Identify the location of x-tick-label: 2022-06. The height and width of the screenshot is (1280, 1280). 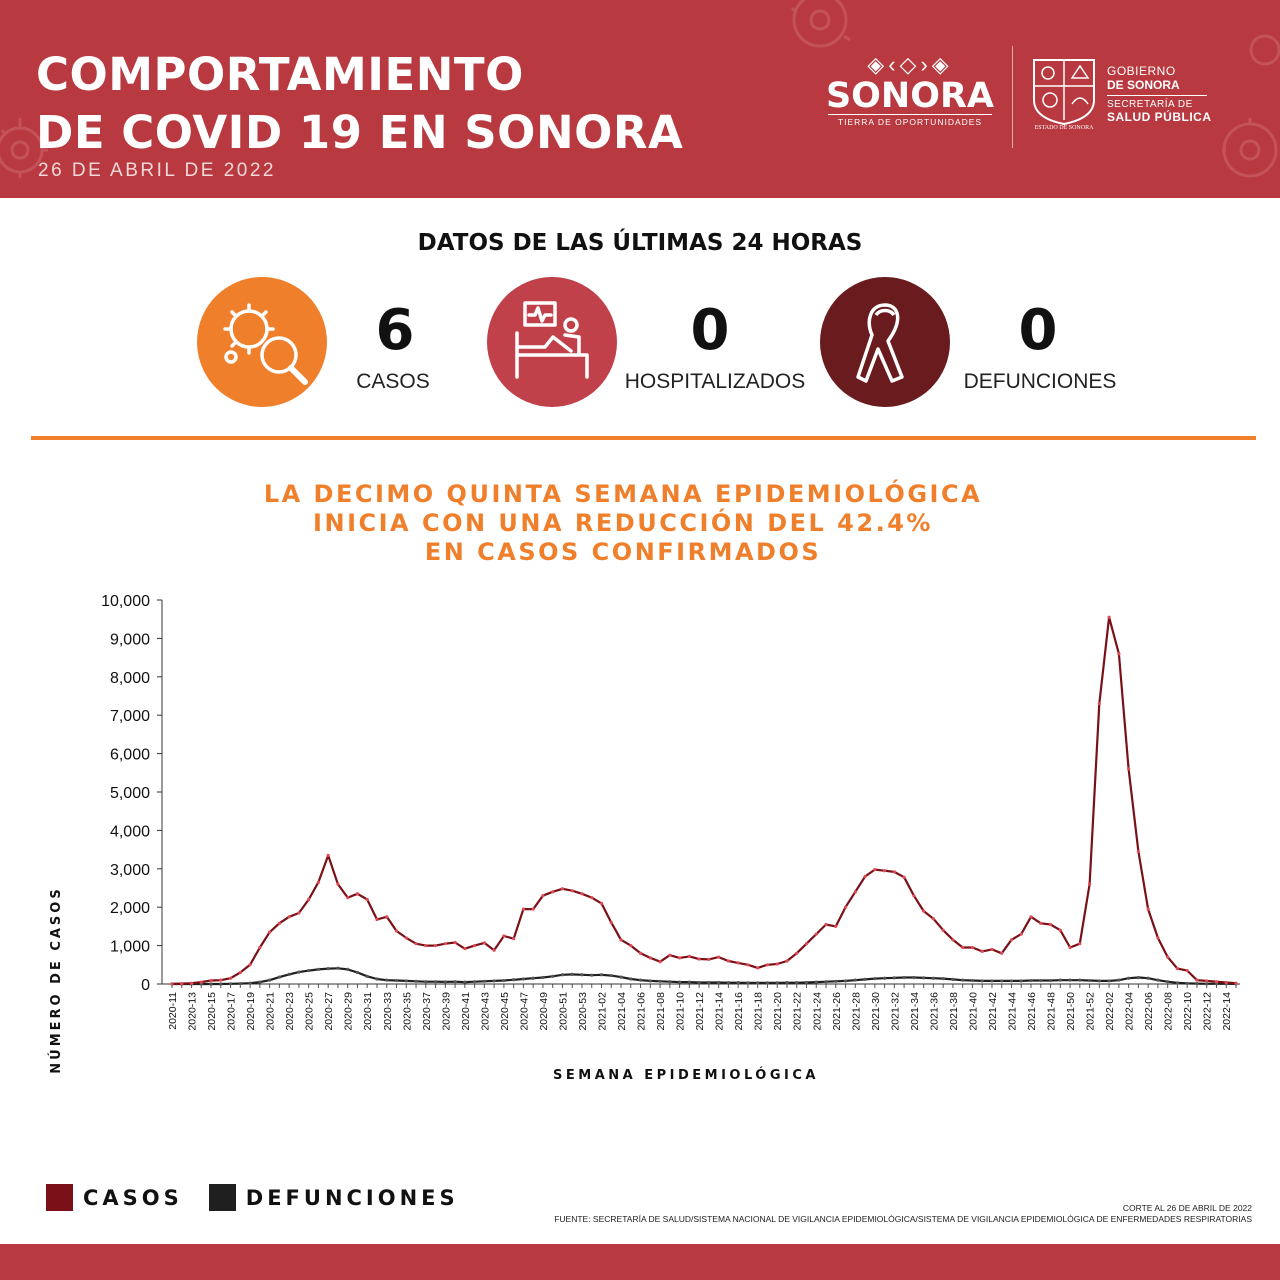
(1149, 1011).